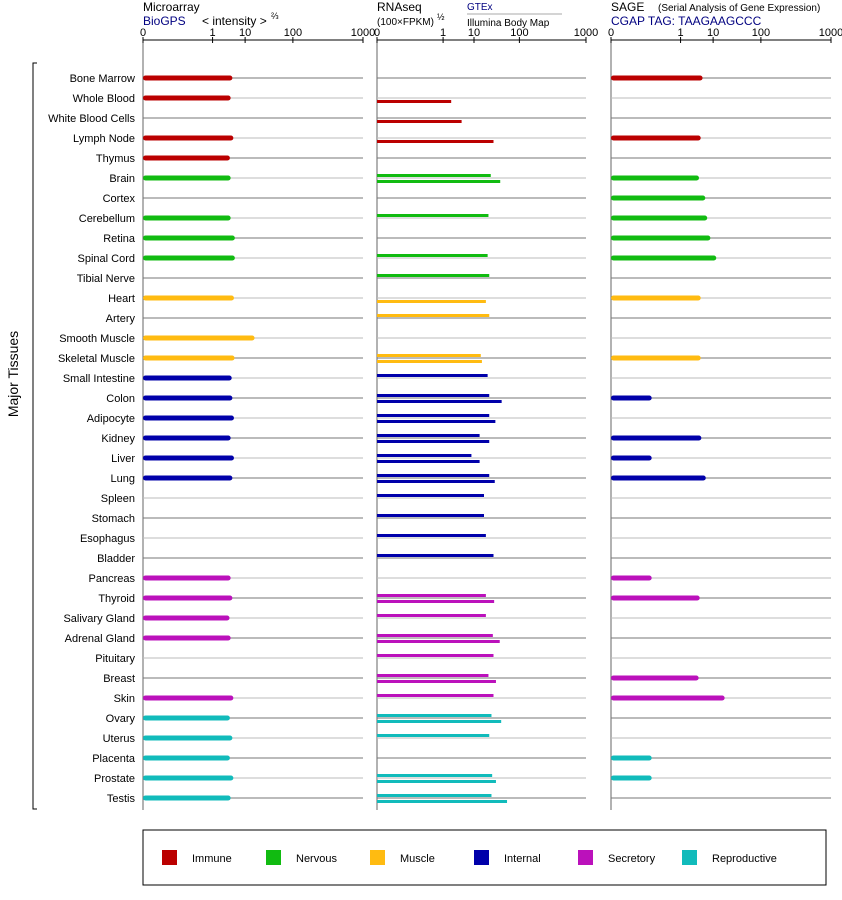  Describe the element at coordinates (681, 33) in the screenshot. I see `sage-tick-label-1: 1` at that location.